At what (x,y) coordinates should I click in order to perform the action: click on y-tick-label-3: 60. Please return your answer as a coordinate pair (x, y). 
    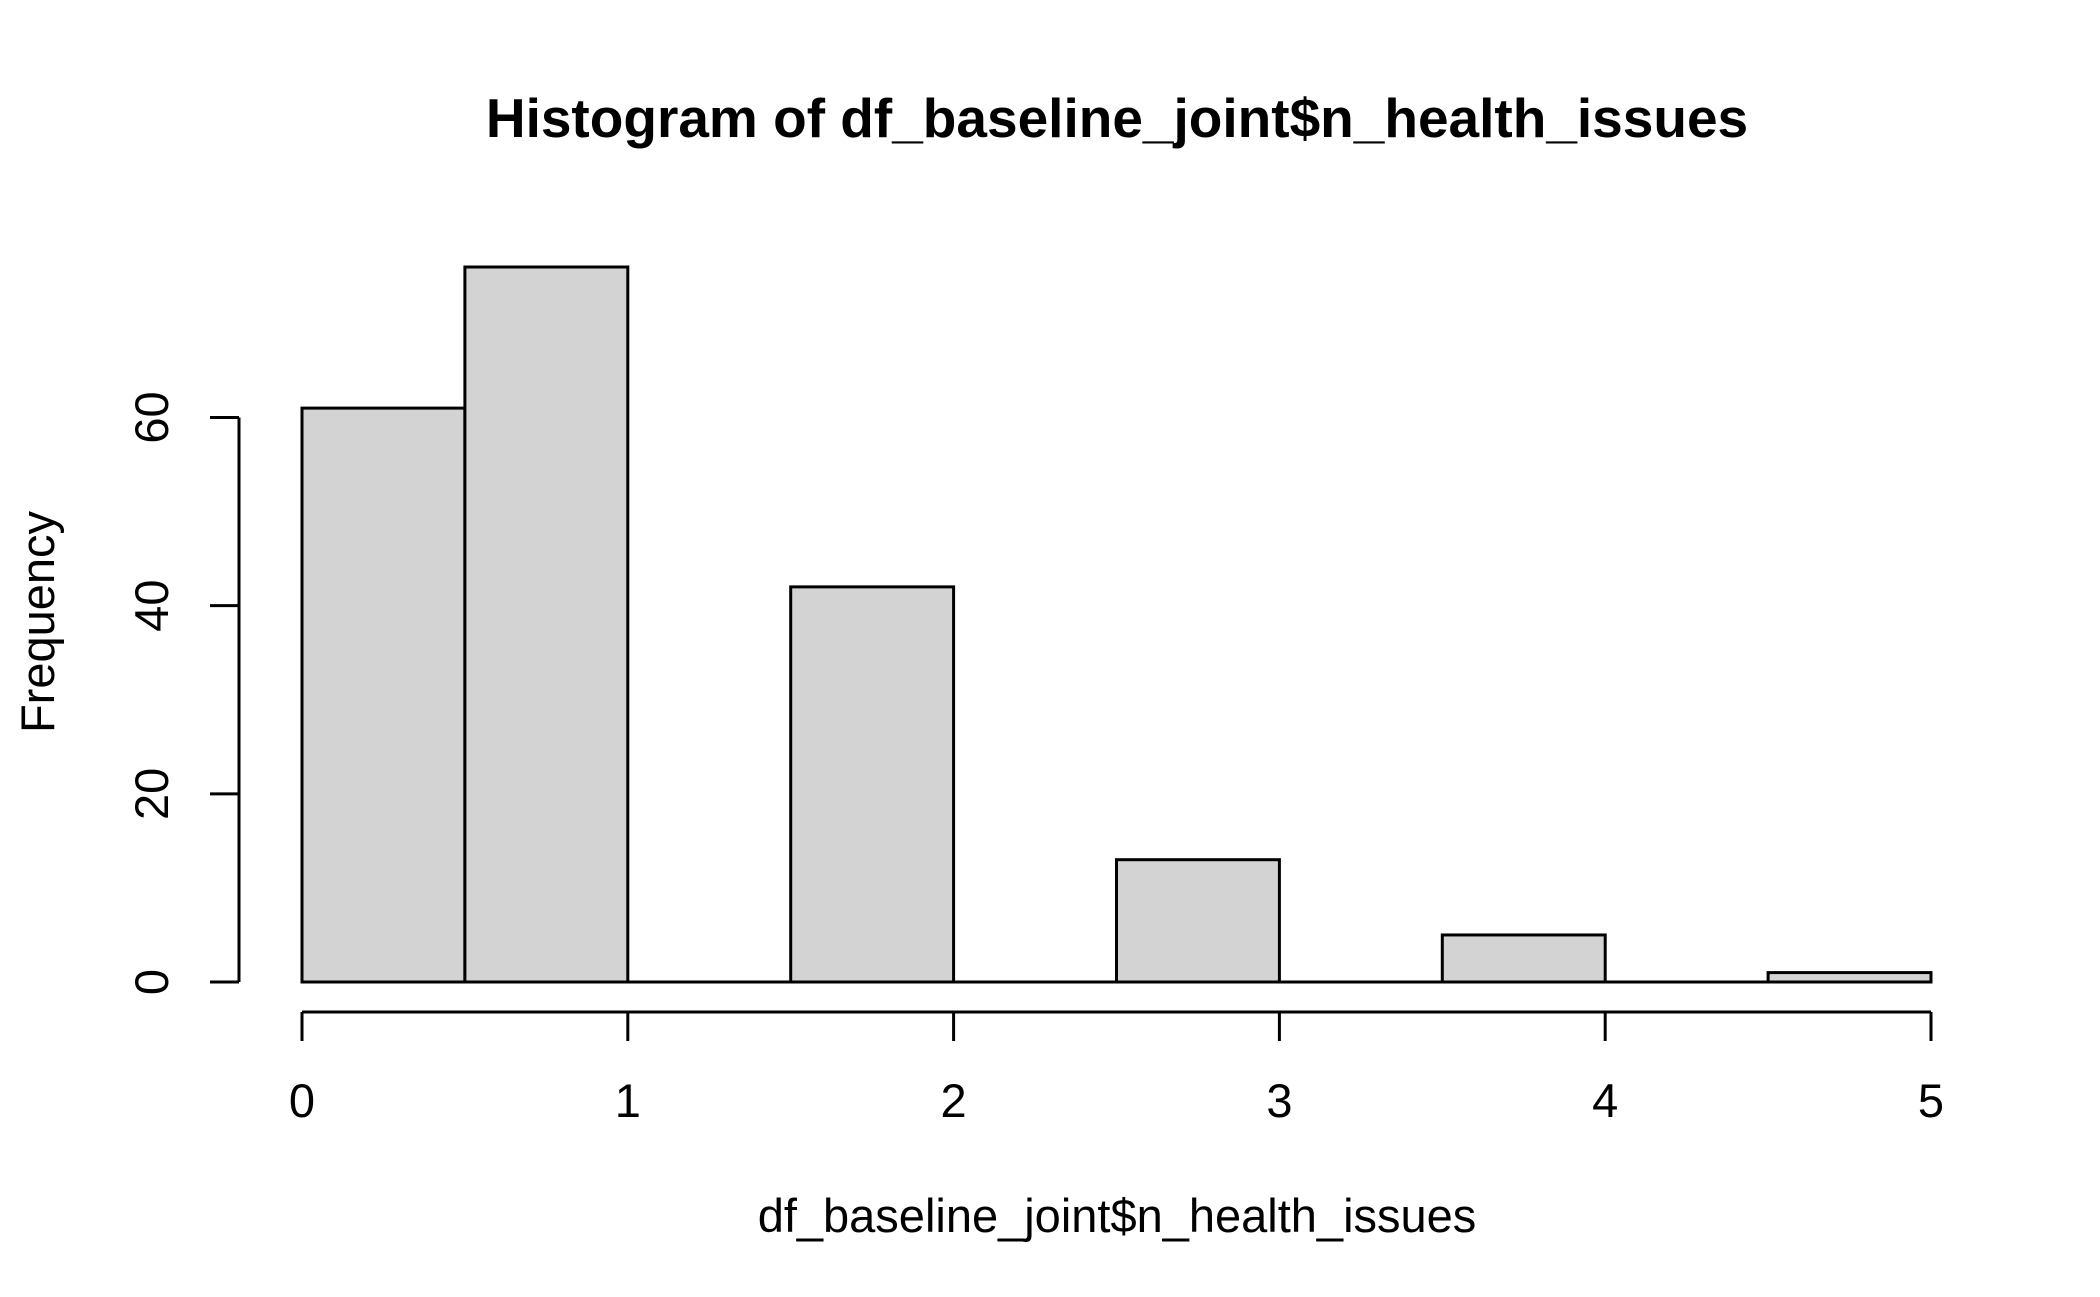
    Looking at the image, I should click on (151, 417).